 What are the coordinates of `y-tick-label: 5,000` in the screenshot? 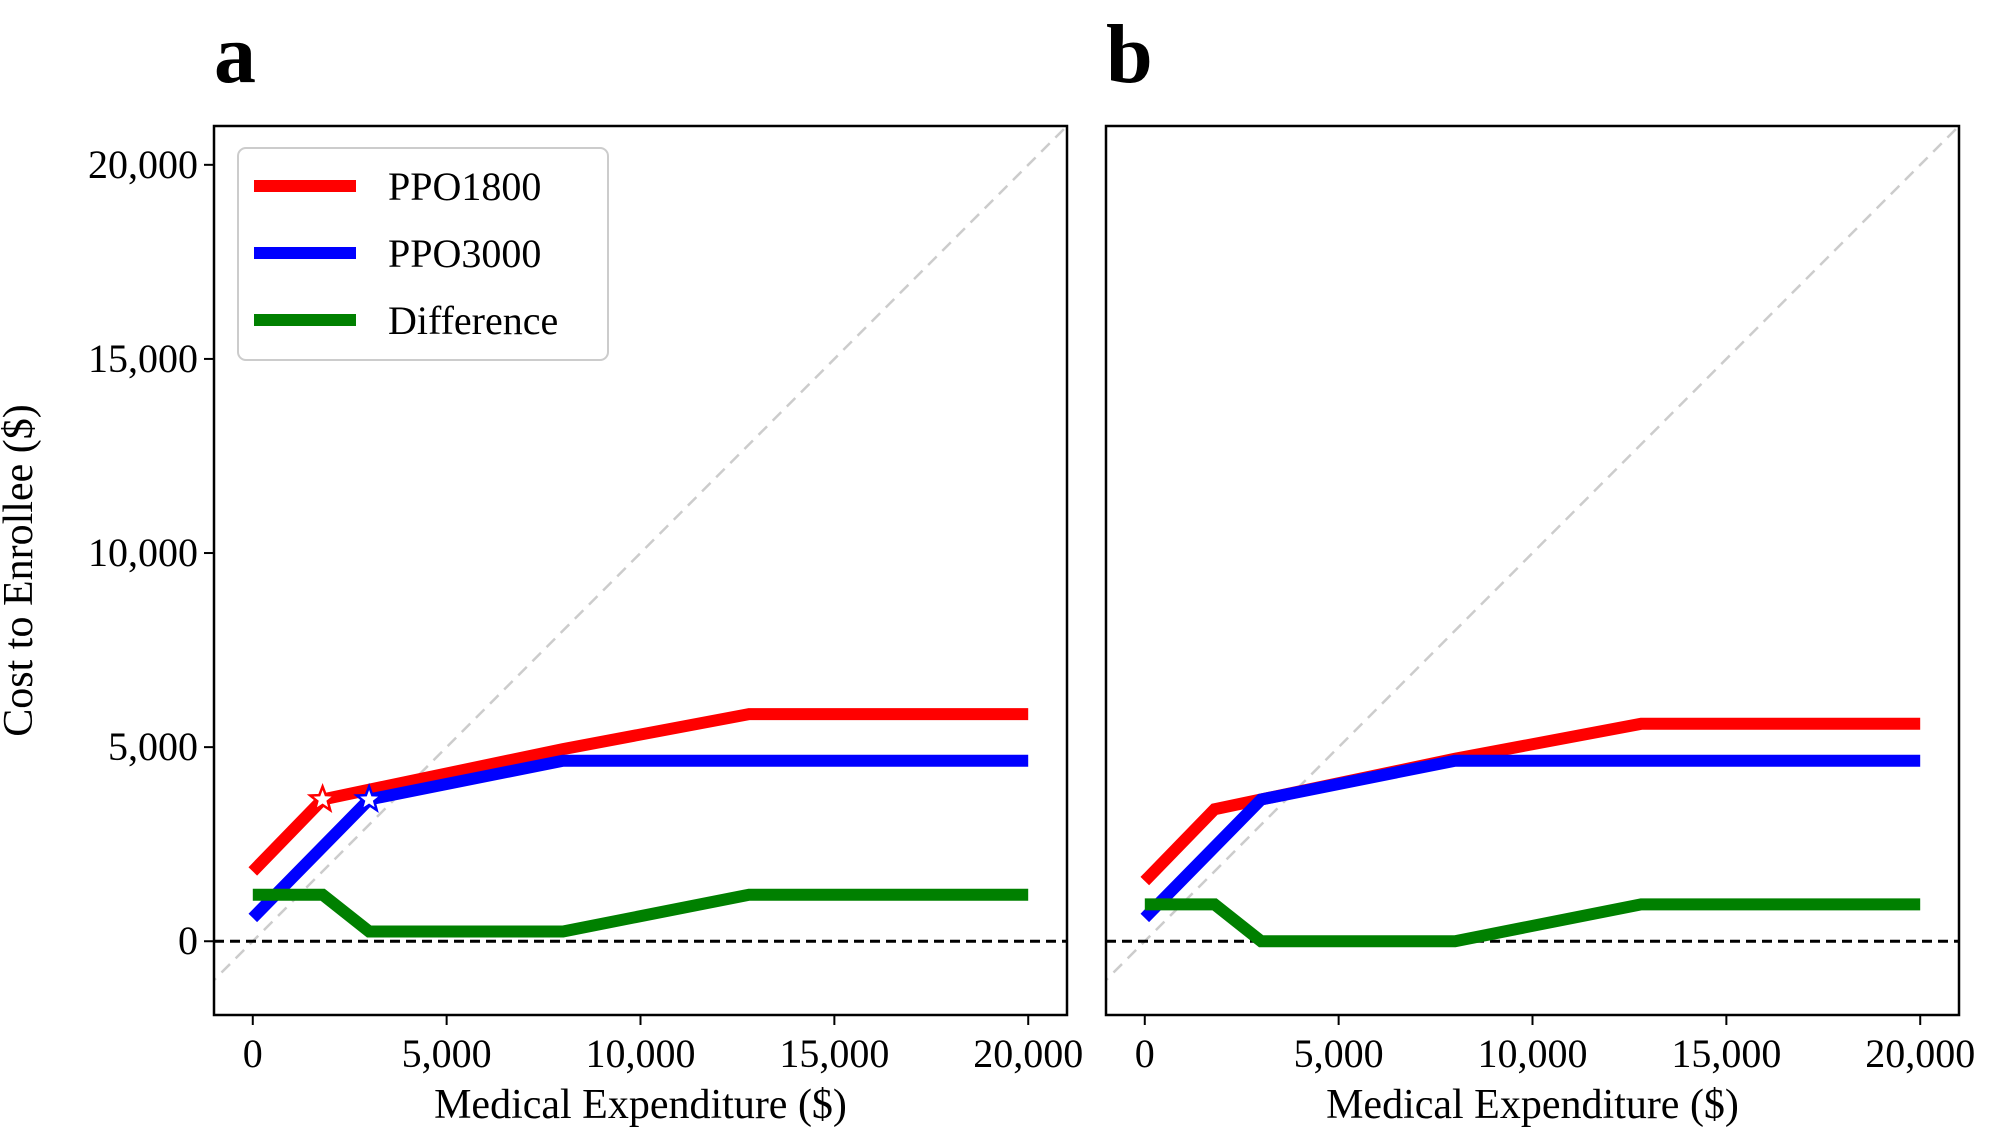 It's located at (153, 746).